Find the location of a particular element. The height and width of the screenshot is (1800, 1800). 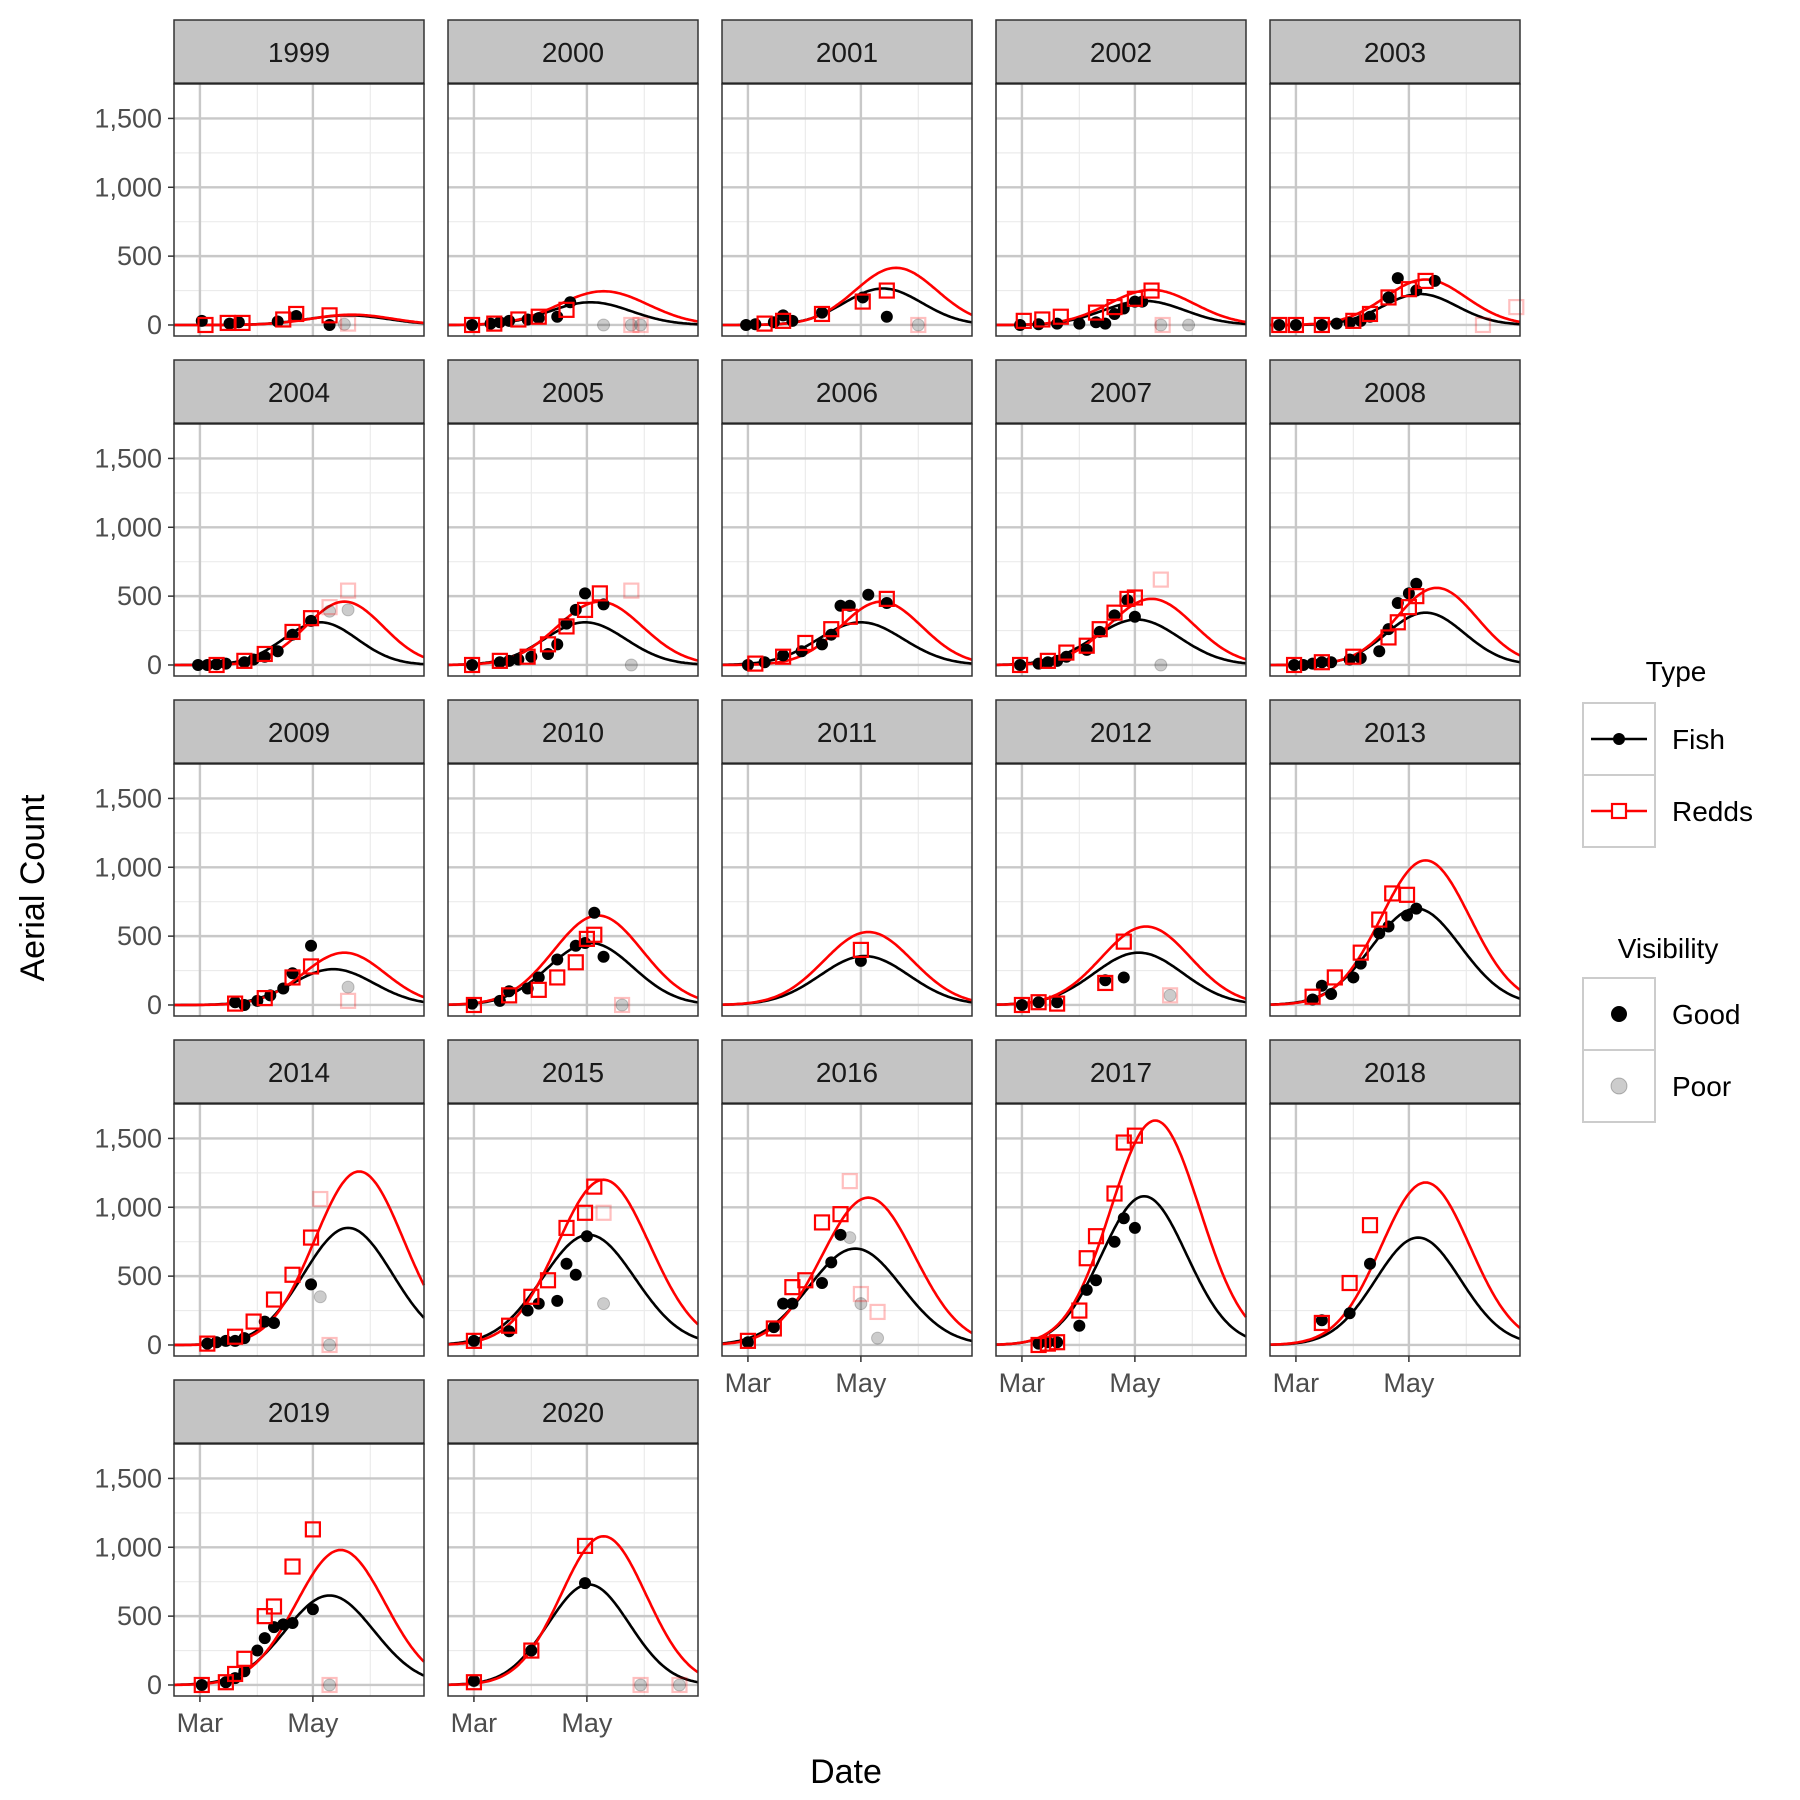

y-tick-label: 0 is located at coordinates (154, 665).